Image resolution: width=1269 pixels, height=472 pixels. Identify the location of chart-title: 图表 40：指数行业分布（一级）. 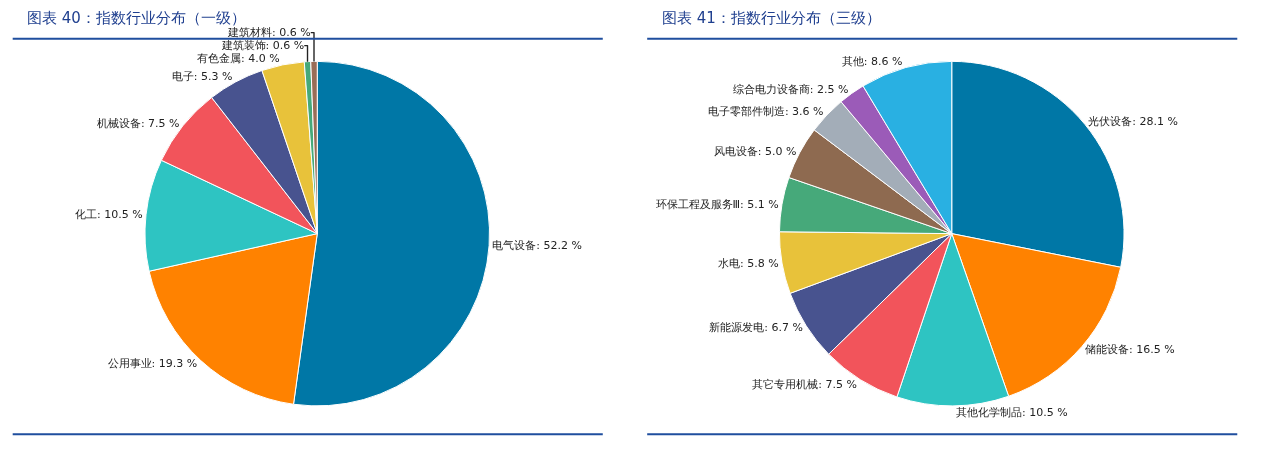
(136, 18).